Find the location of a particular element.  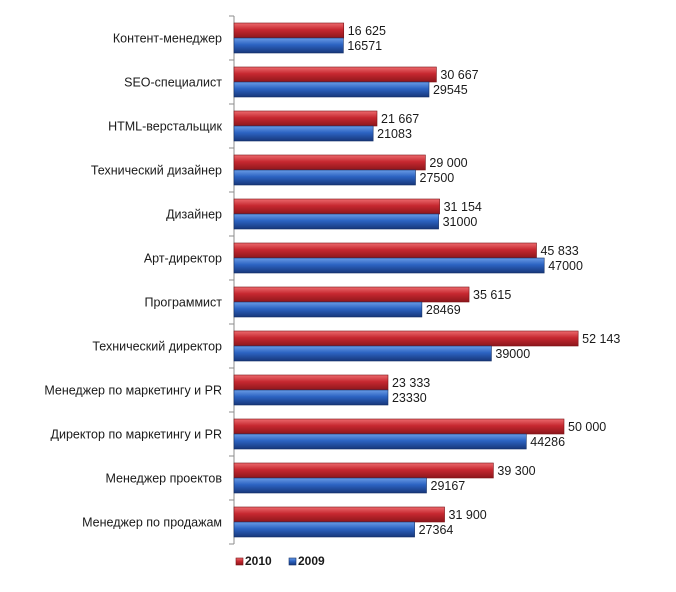

category-label: Контент-менеджер is located at coordinates (167, 39).